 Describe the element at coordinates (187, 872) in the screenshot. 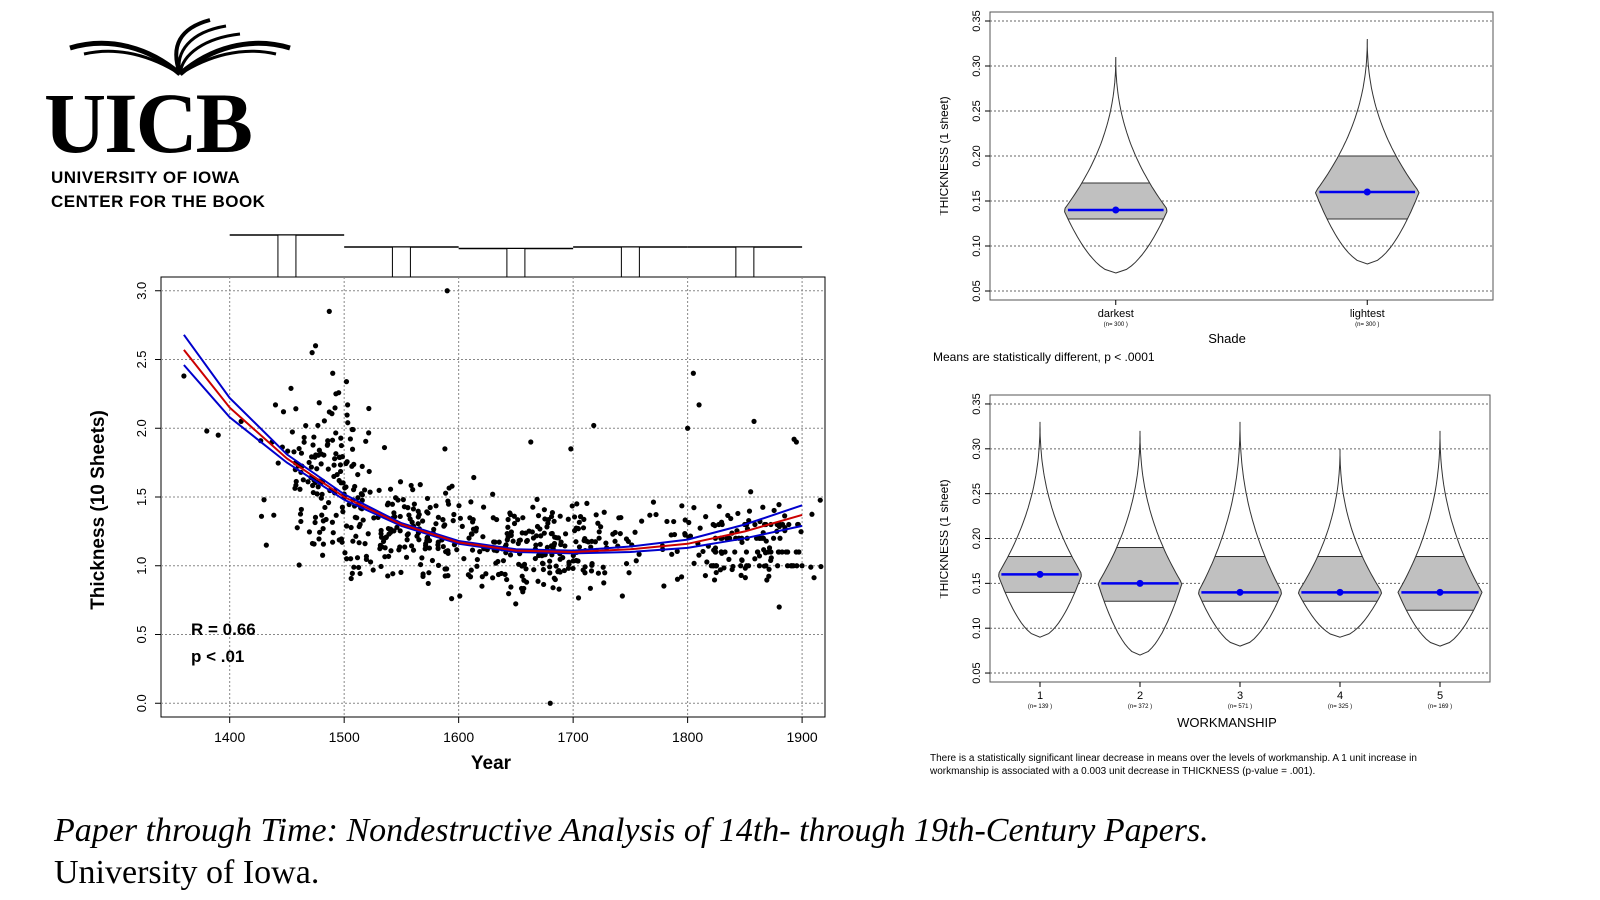

I see `caption-org: University of Iowa.` at that location.